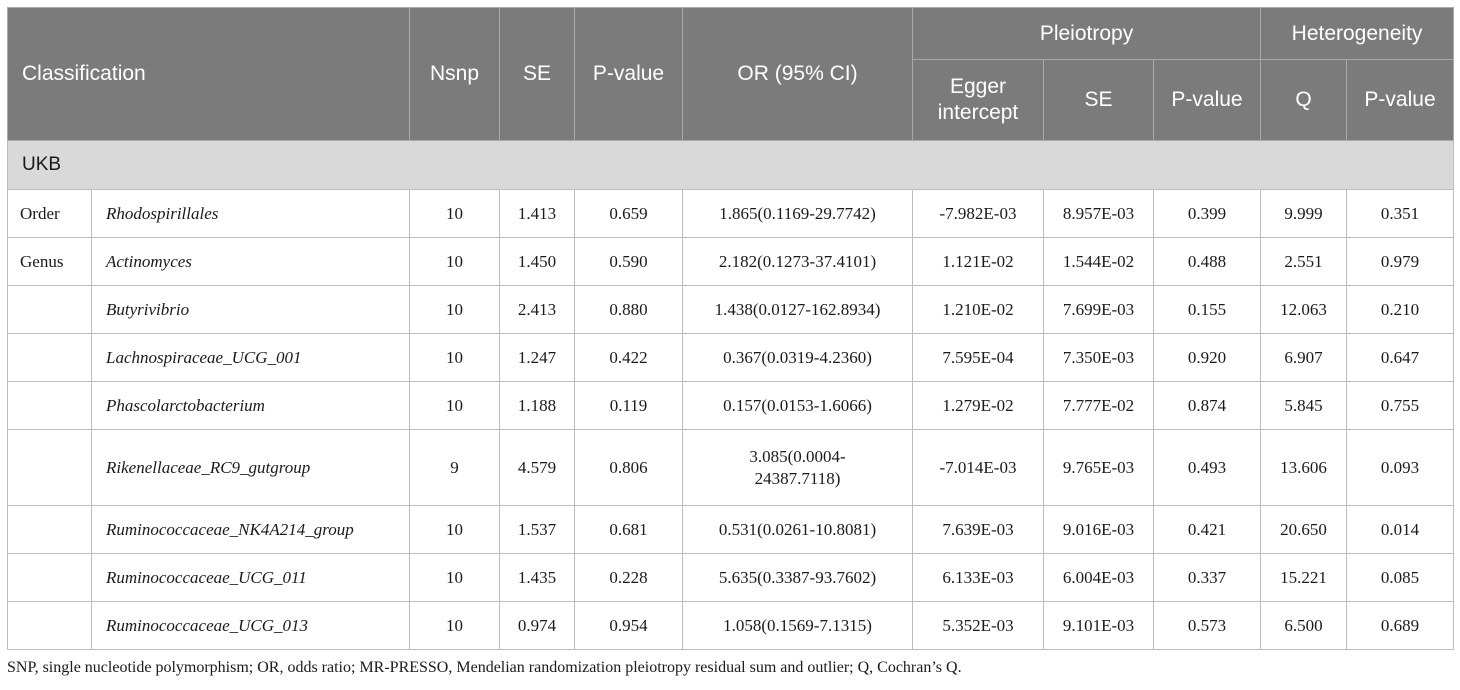 This screenshot has height=690, width=1460. What do you see at coordinates (537, 467) in the screenshot?
I see `cell-se: 4.579` at bounding box center [537, 467].